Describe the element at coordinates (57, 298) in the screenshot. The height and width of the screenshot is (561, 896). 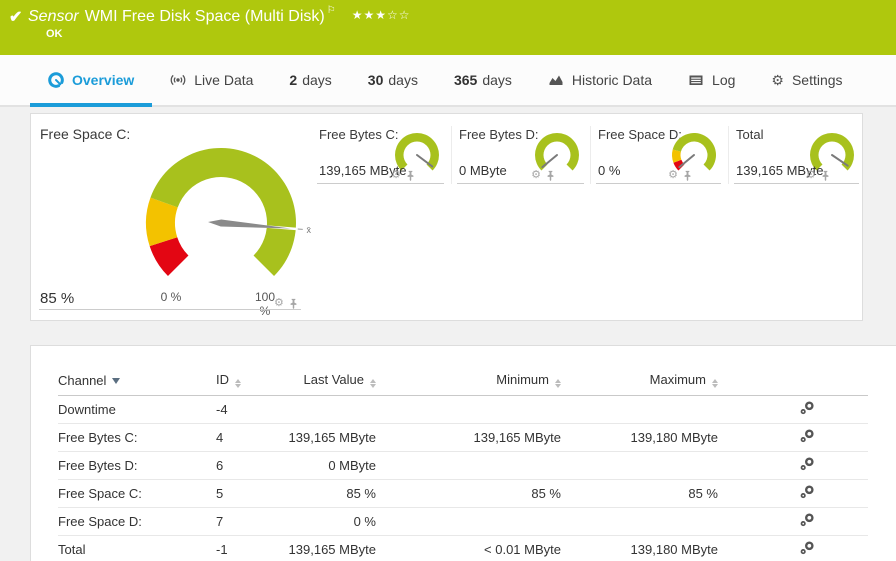
I see `main-gauge-value: 85 %` at that location.